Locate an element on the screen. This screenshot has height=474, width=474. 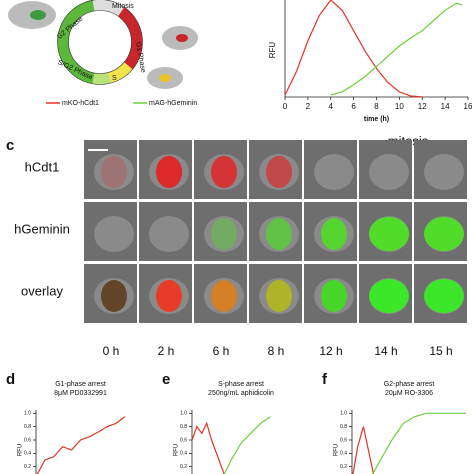
ring-edge is located at coordinates (100, 42).